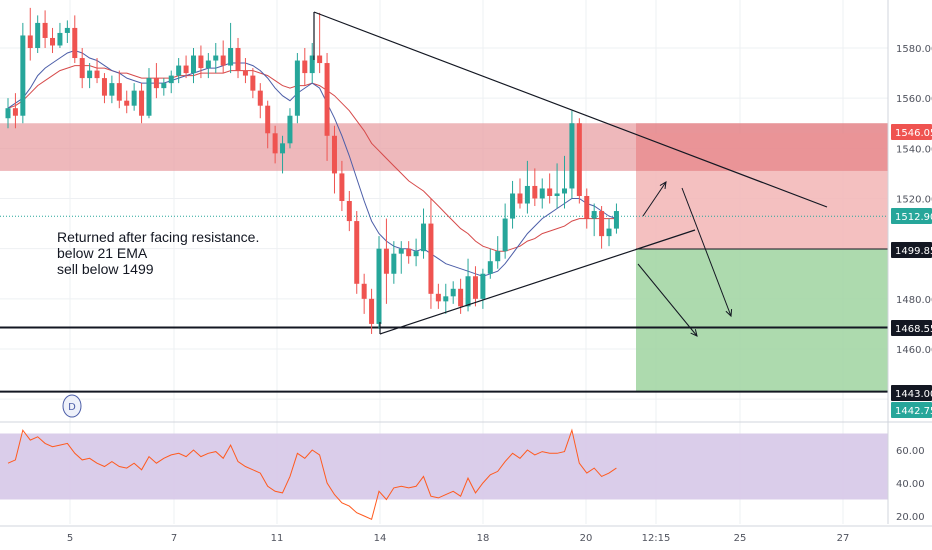  I want to click on interval-badge-label: D, so click(72, 407).